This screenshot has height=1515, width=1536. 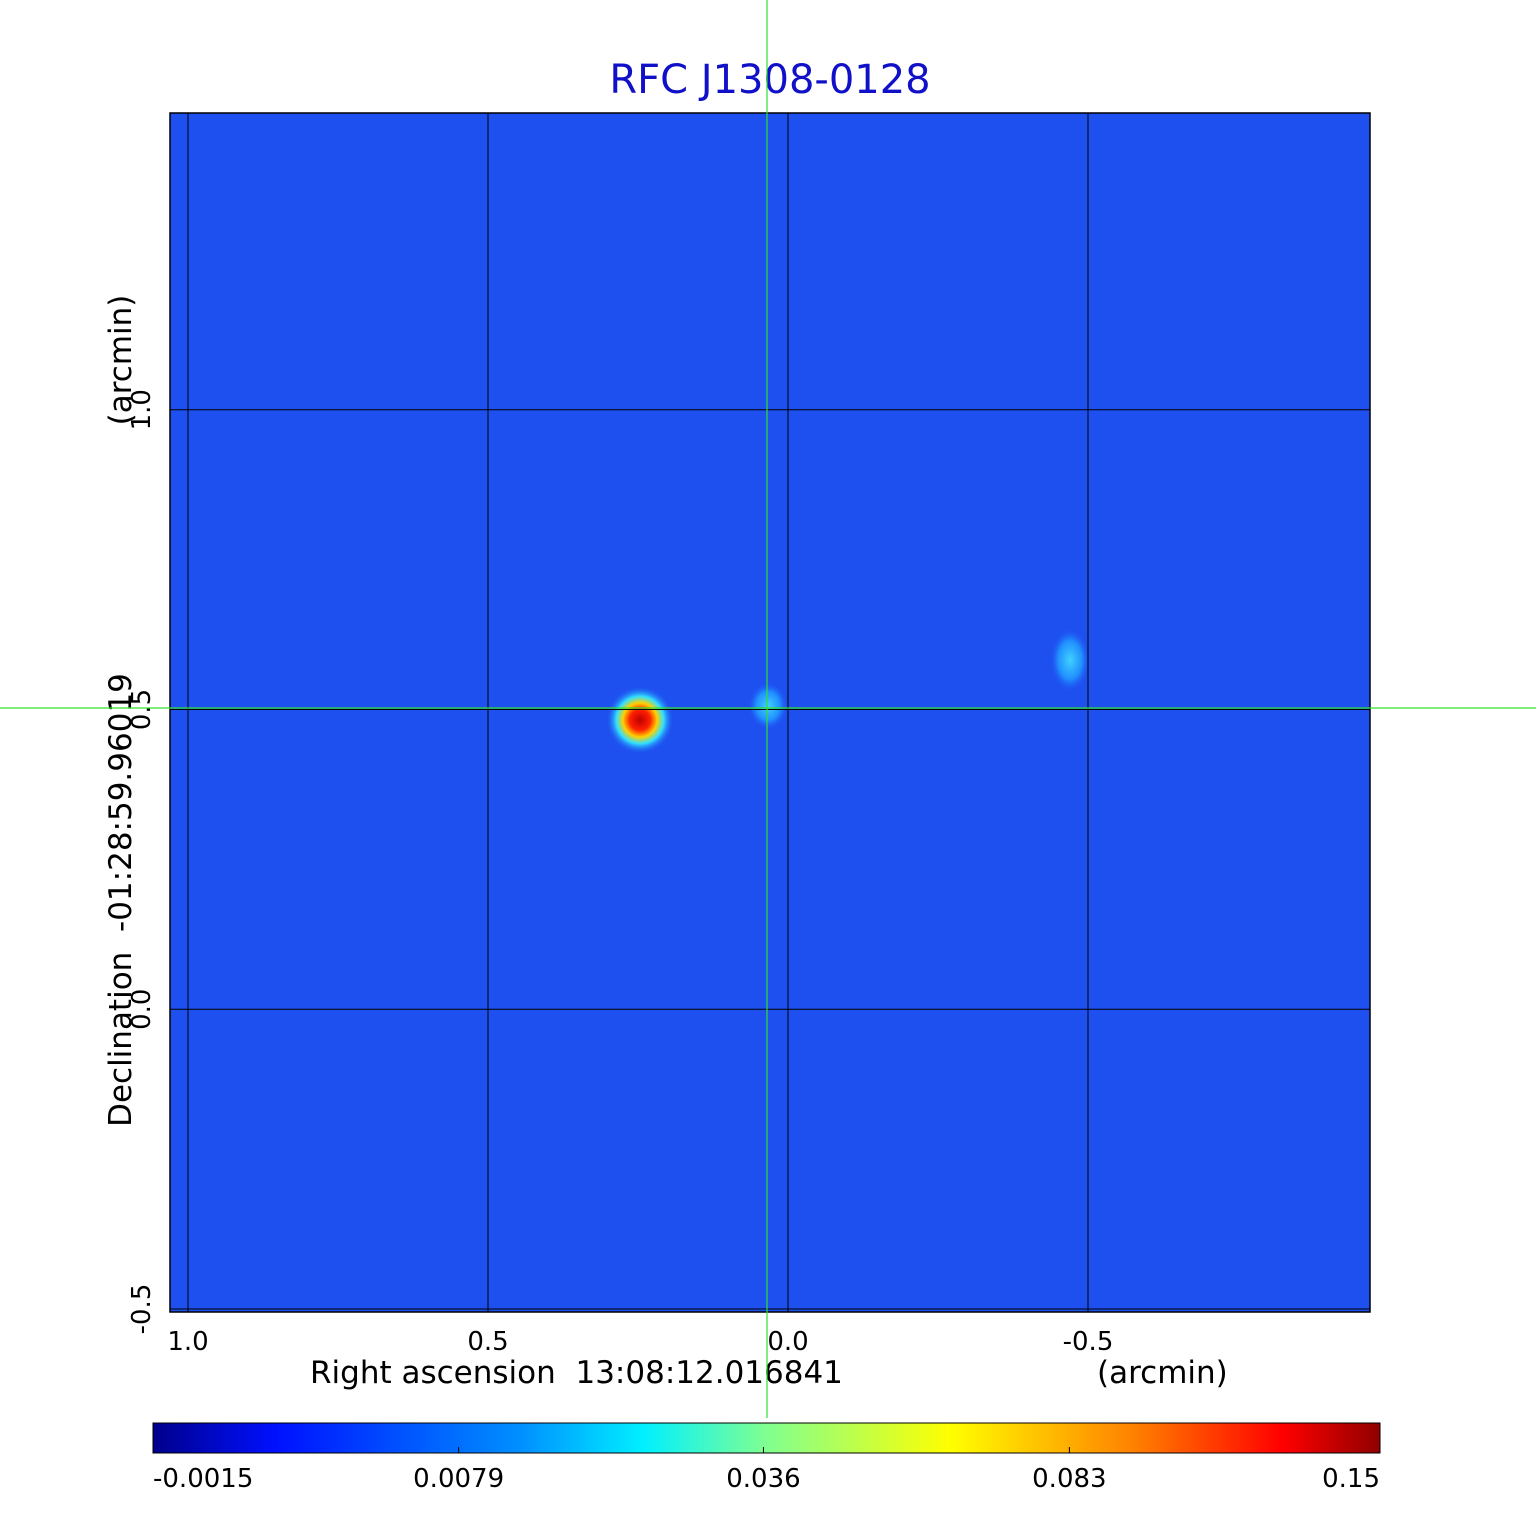 What do you see at coordinates (576, 1373) in the screenshot?
I see `x-axis-label: Right ascension 13:08:12.016841` at bounding box center [576, 1373].